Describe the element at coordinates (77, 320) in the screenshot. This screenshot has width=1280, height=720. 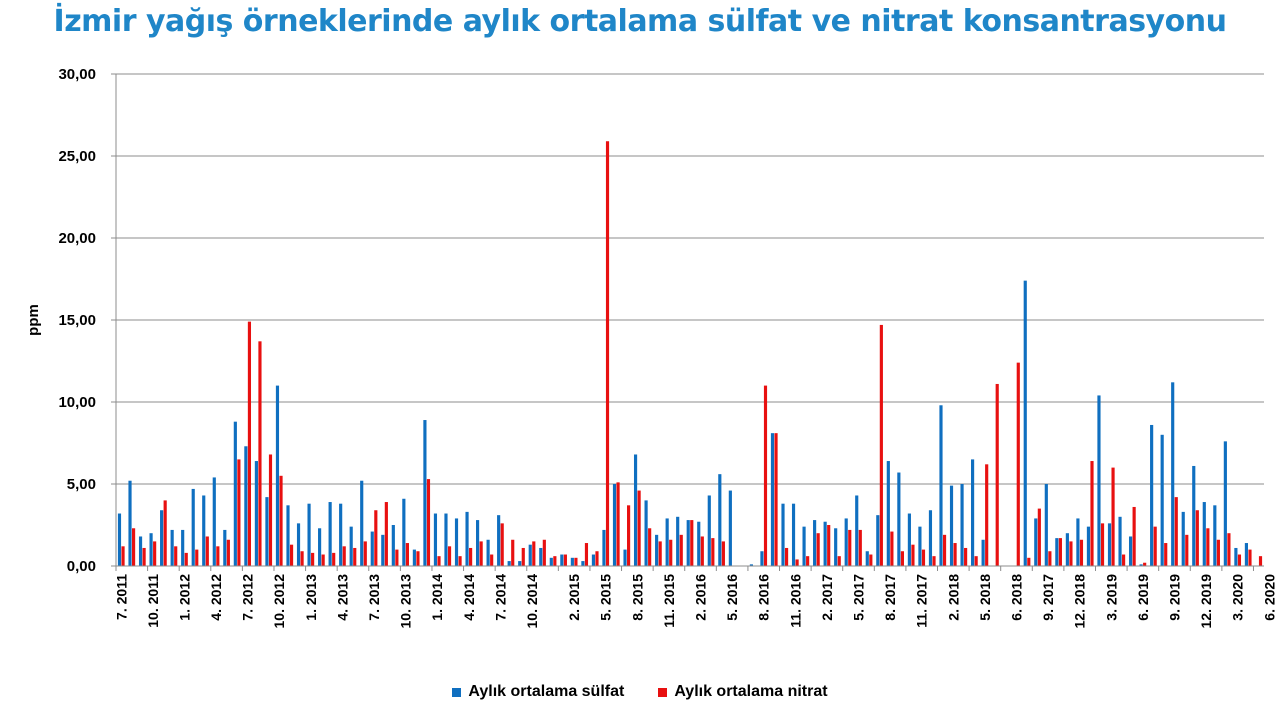
I see `y-tick-label: 15,00` at that location.